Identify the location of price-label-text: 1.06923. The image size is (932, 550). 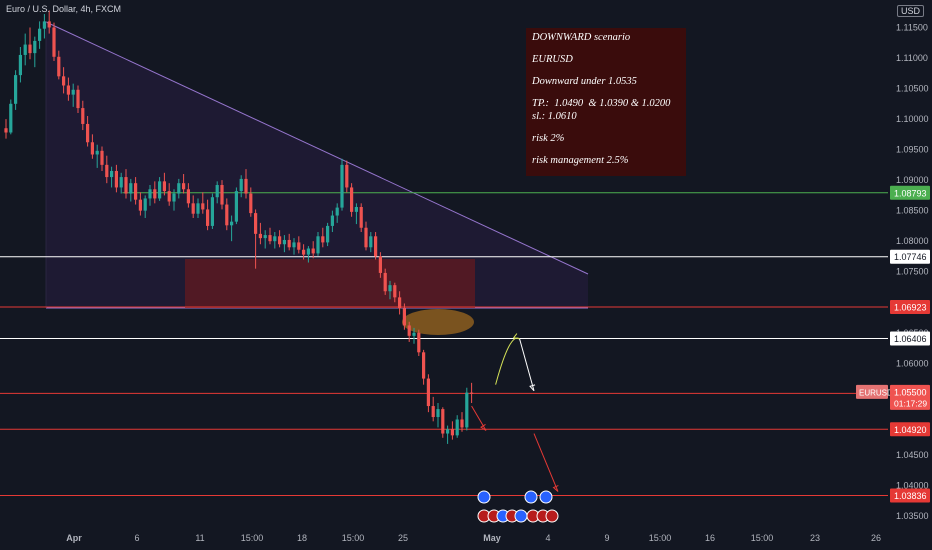
(910, 307).